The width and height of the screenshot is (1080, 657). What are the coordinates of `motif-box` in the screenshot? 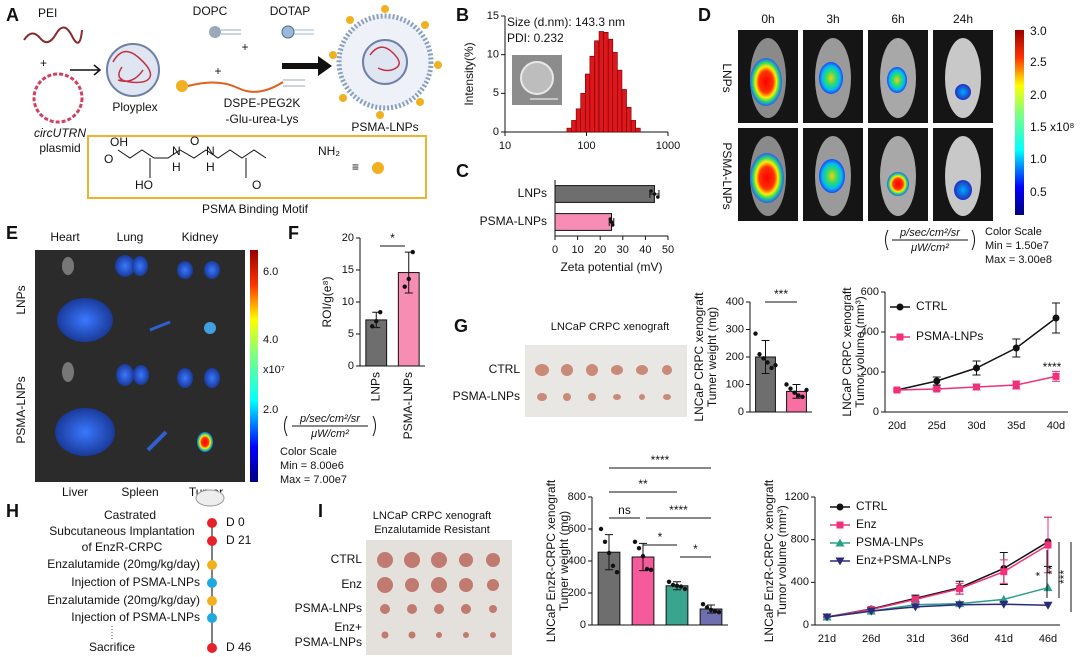 It's located at (257, 167).